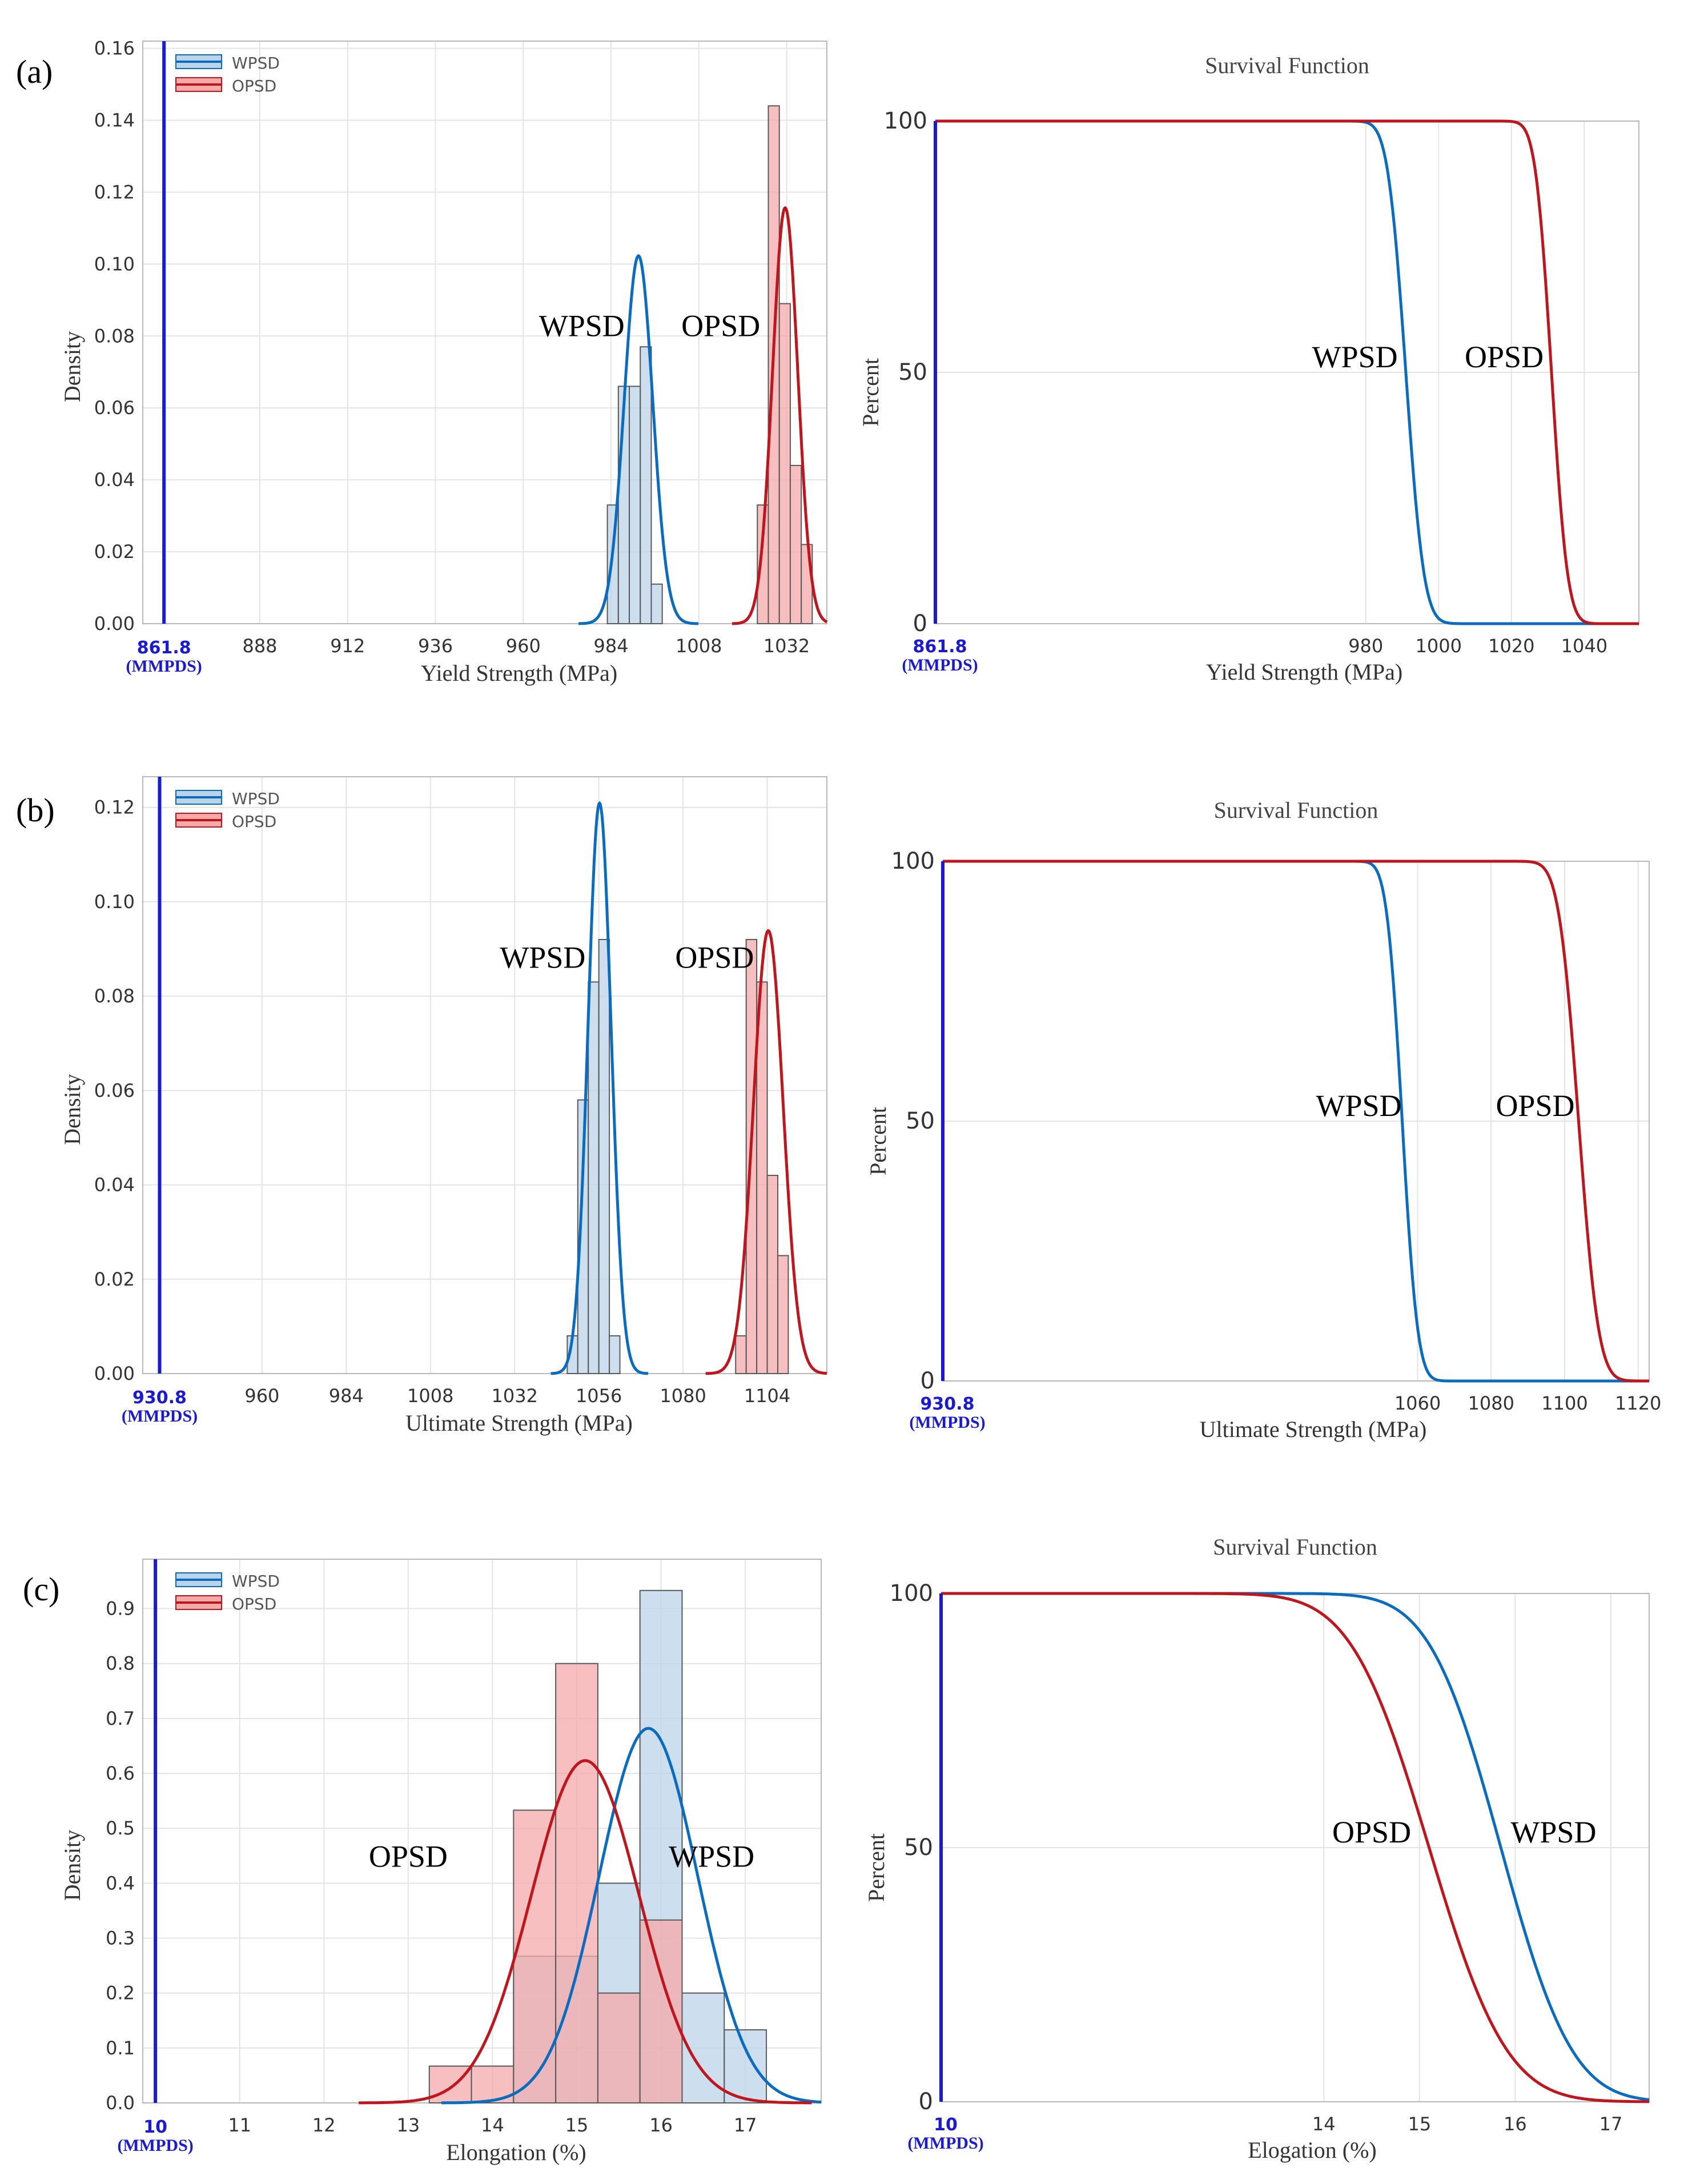  Describe the element at coordinates (35, 810) in the screenshot. I see `panel-letter: (b)` at that location.